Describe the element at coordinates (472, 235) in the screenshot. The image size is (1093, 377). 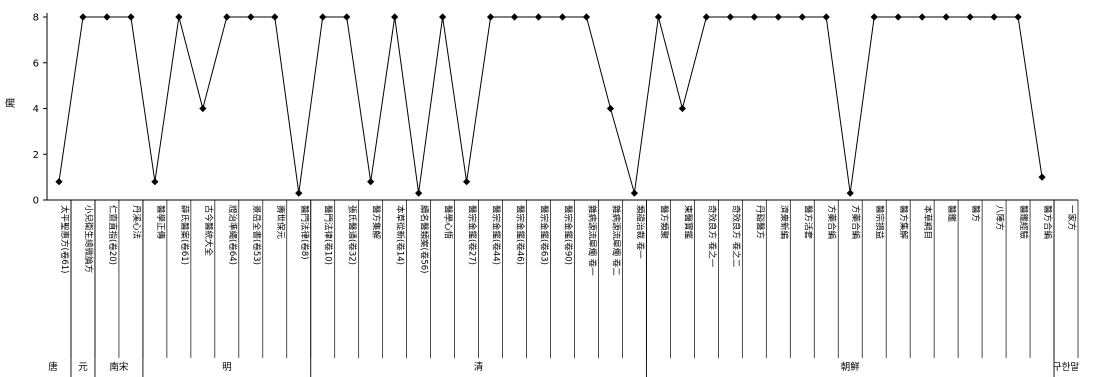
I see `x-tick-label: 醫宗金鑑(卷27)` at that location.